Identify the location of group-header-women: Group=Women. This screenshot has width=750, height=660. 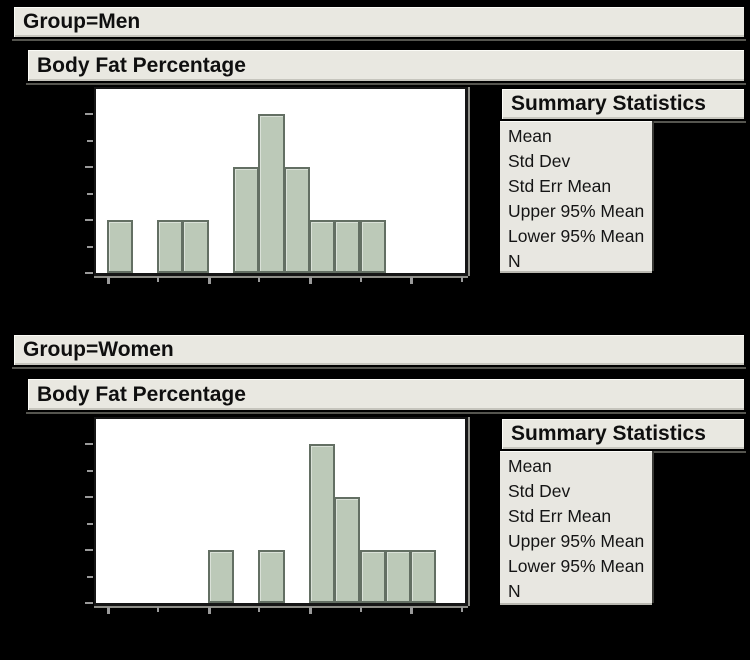
(379, 350).